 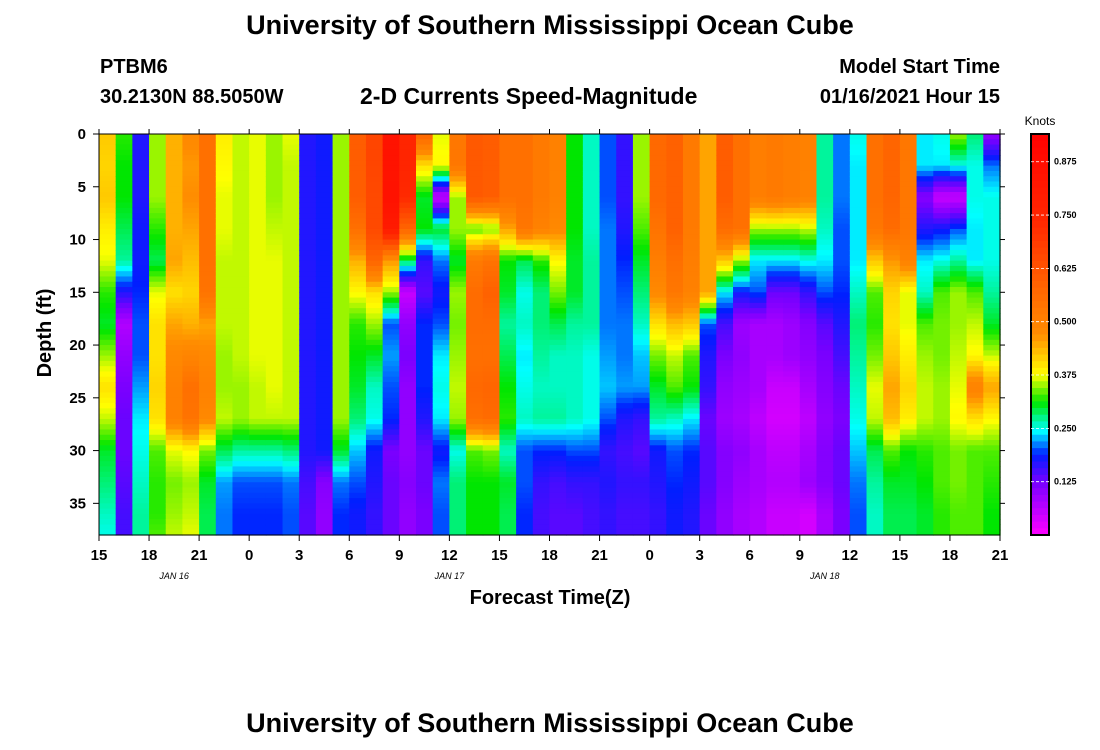 What do you see at coordinates (909, 97) in the screenshot?
I see `model-start-value: 01/16/2021 Hour 15` at bounding box center [909, 97].